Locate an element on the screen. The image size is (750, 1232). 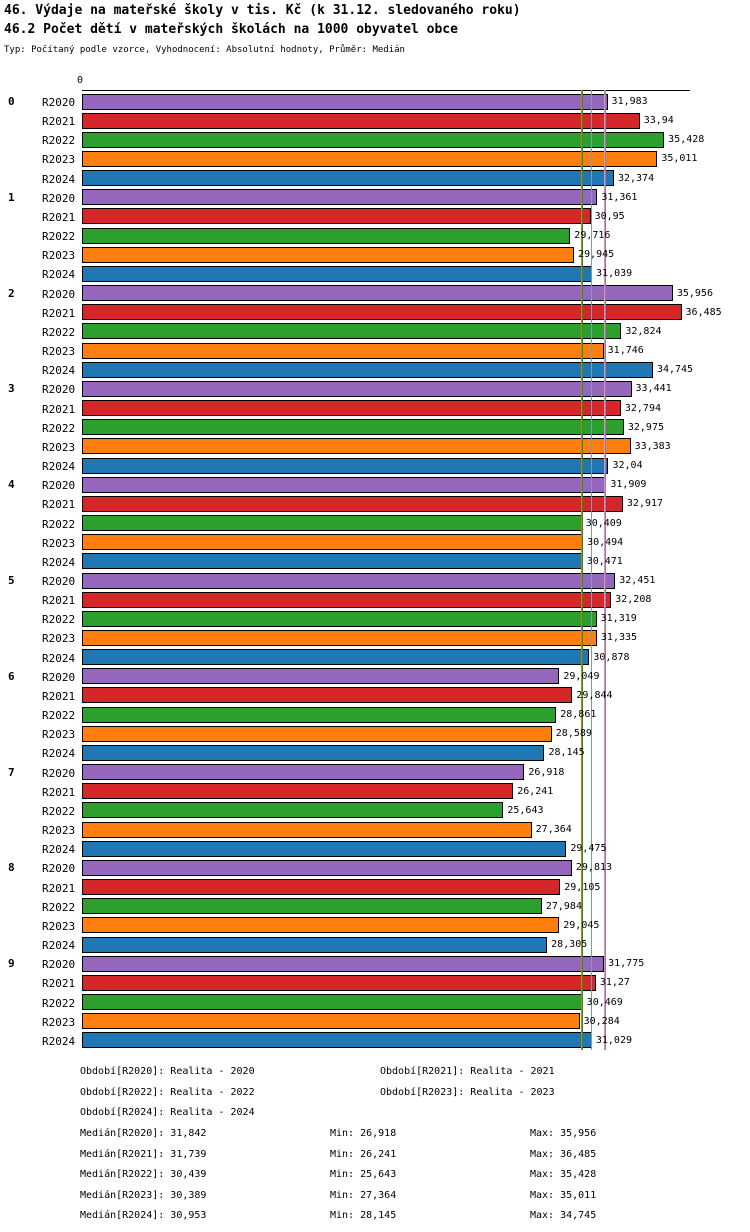
bar-value-label: 29,105 is located at coordinates (582, 887).